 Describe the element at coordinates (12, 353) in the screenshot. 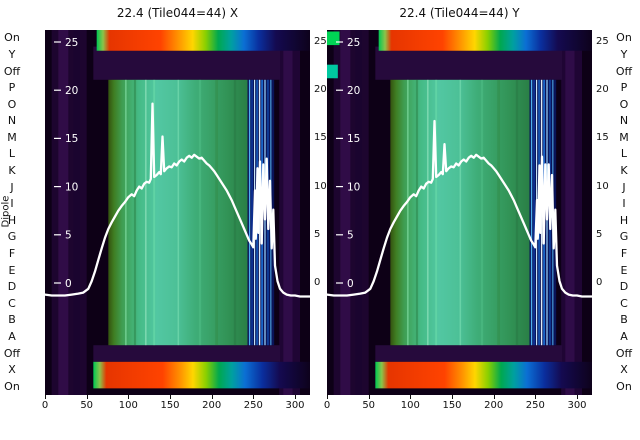

I see `row-label-left-19: Off` at that location.